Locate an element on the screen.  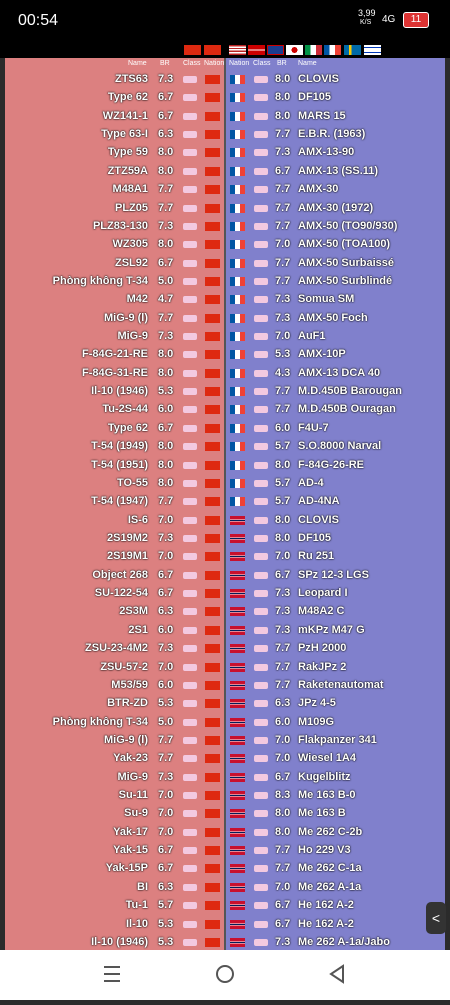
vehicle-name: 2S19M1 is located at coordinates (127, 556).